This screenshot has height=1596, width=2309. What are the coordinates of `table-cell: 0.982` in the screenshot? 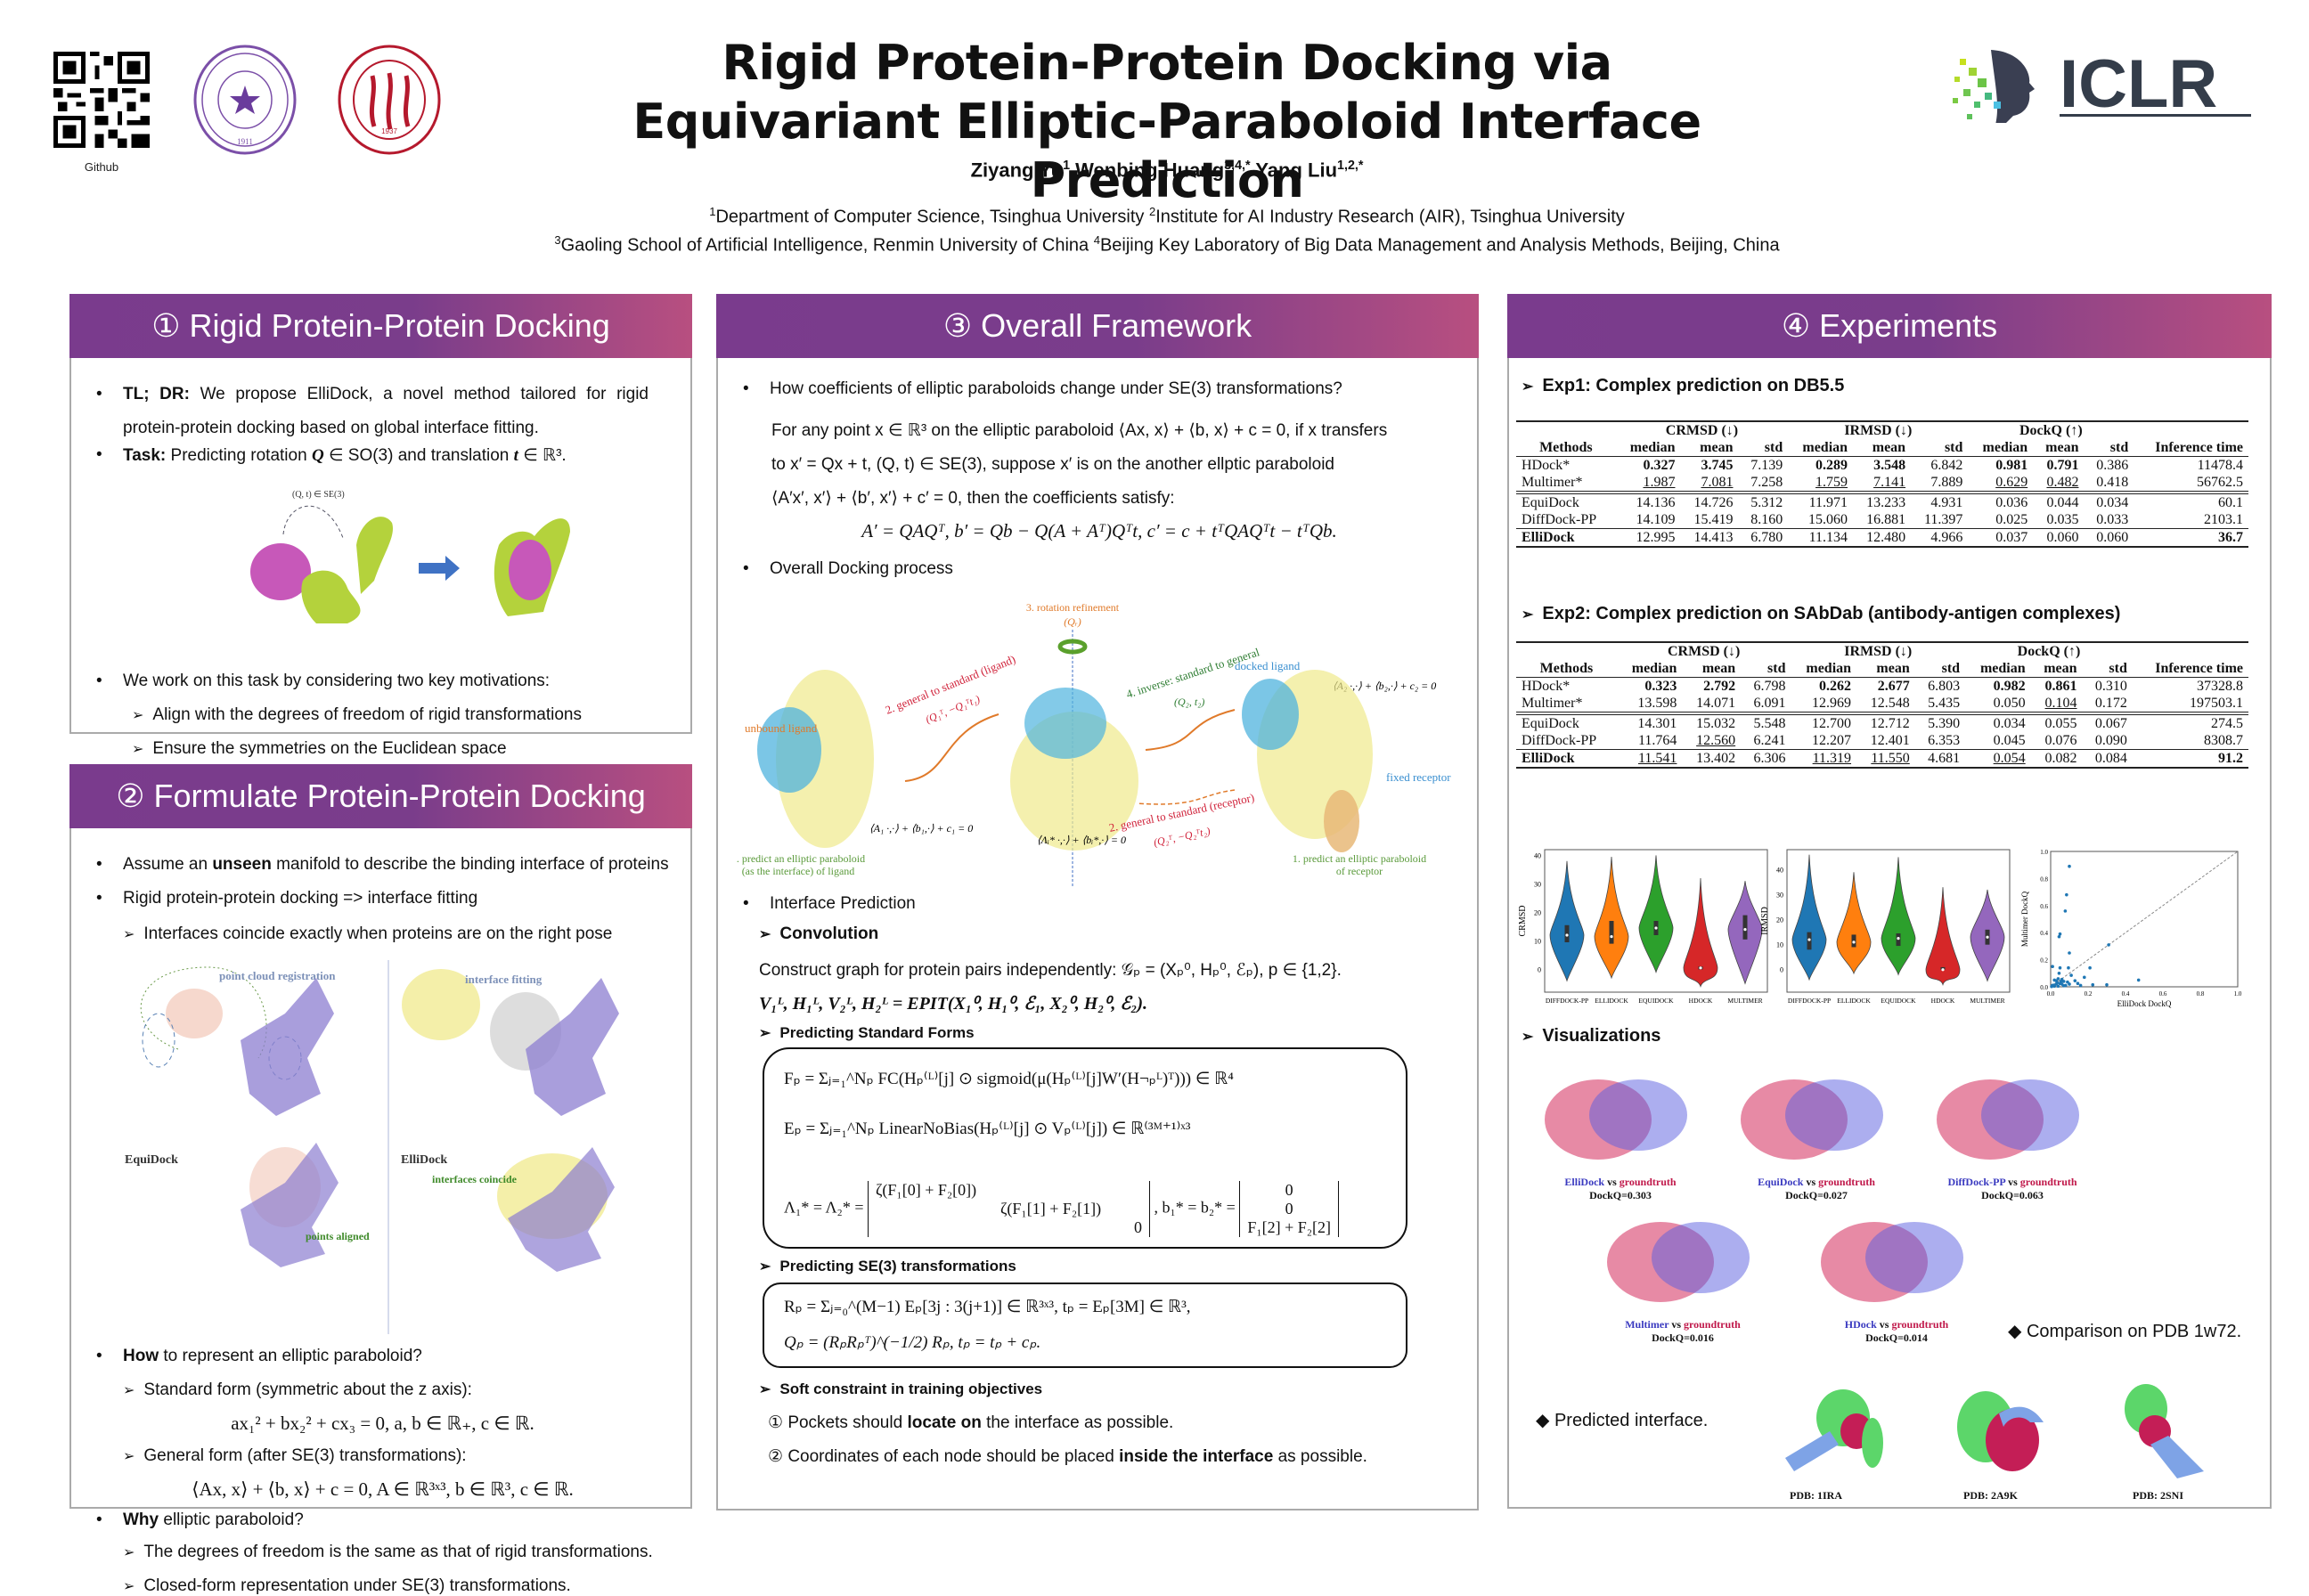 It's located at (2009, 686).